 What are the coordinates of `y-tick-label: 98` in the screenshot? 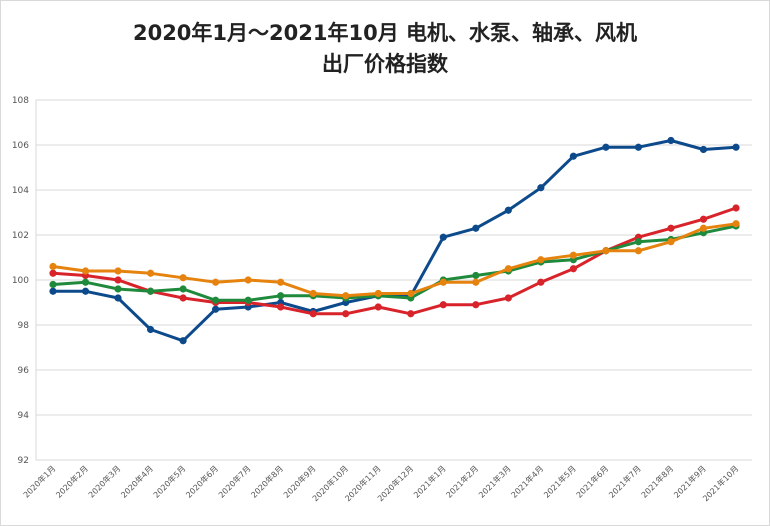 It's located at (24, 326).